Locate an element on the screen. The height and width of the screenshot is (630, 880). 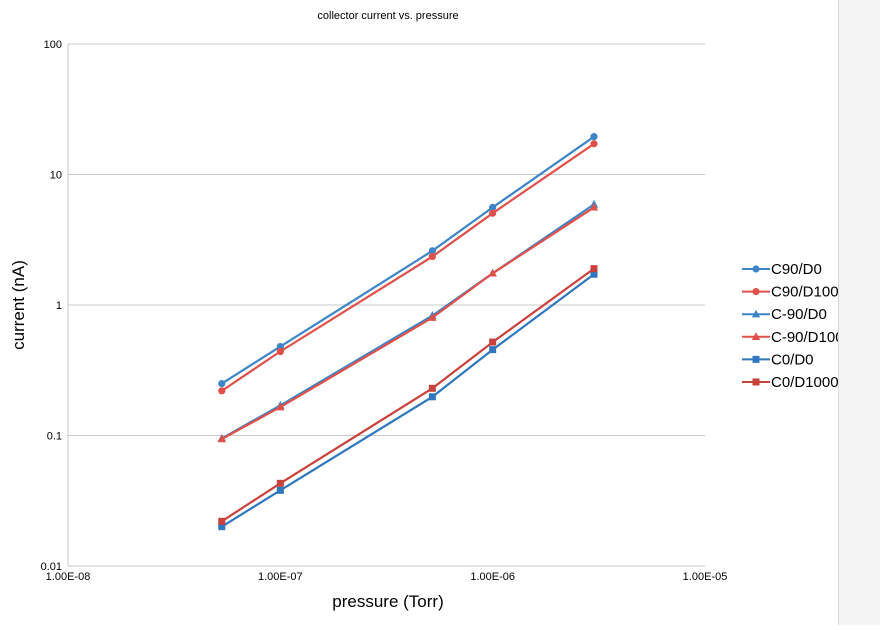
legend-label: C90/D1000 is located at coordinates (809, 292).